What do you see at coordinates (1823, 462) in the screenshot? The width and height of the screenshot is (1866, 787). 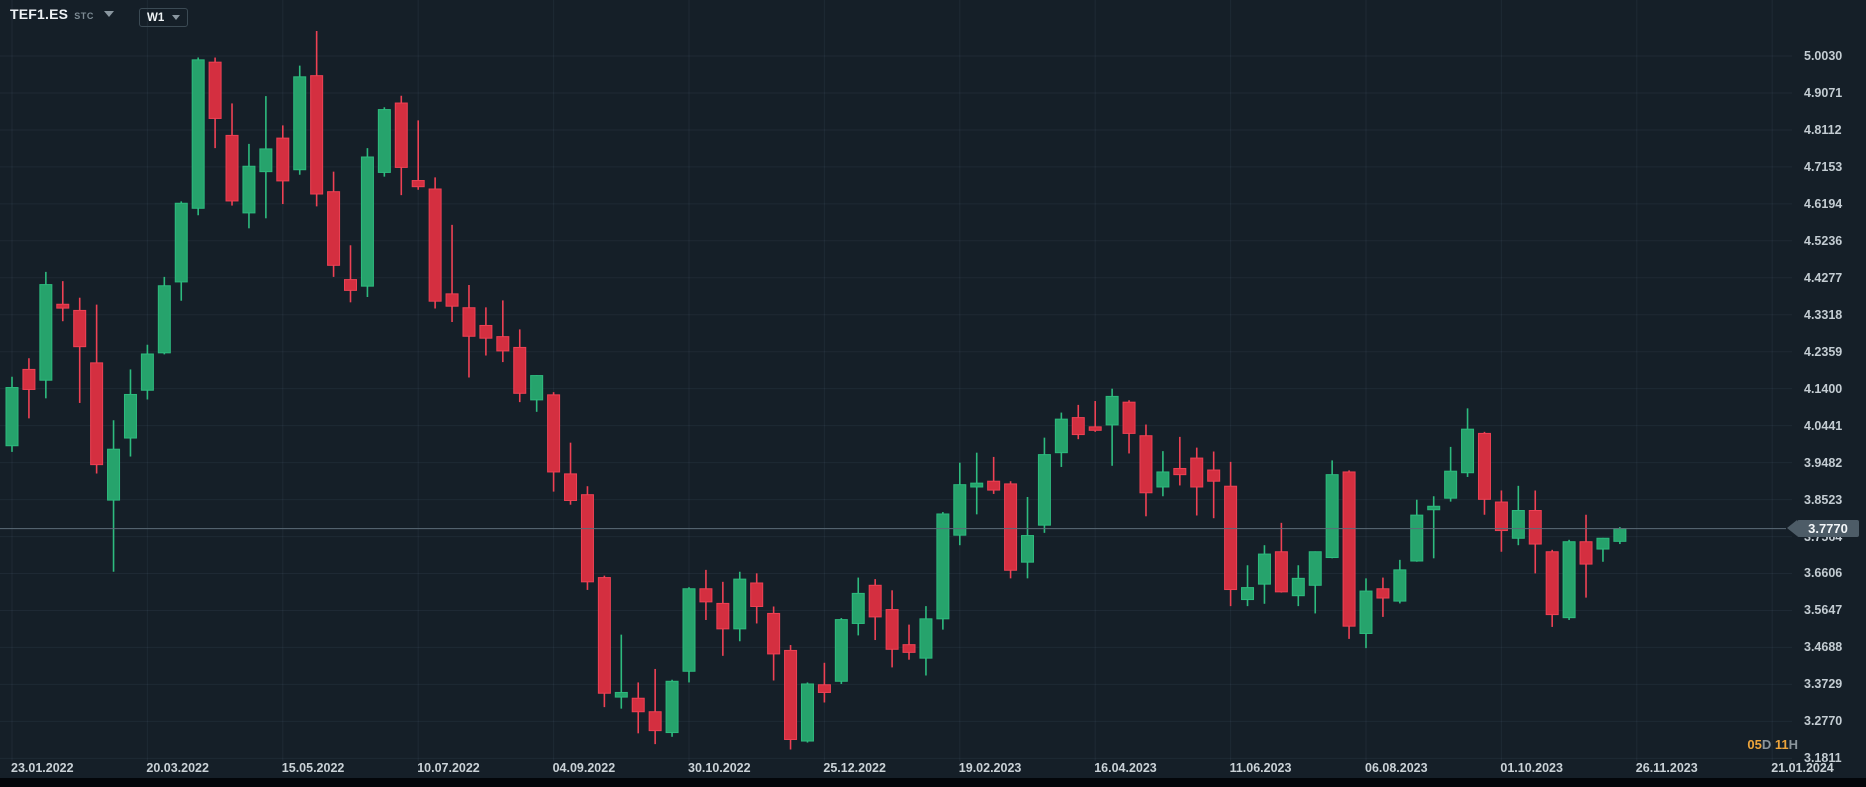 I see `price-axis-label: 3.9482` at bounding box center [1823, 462].